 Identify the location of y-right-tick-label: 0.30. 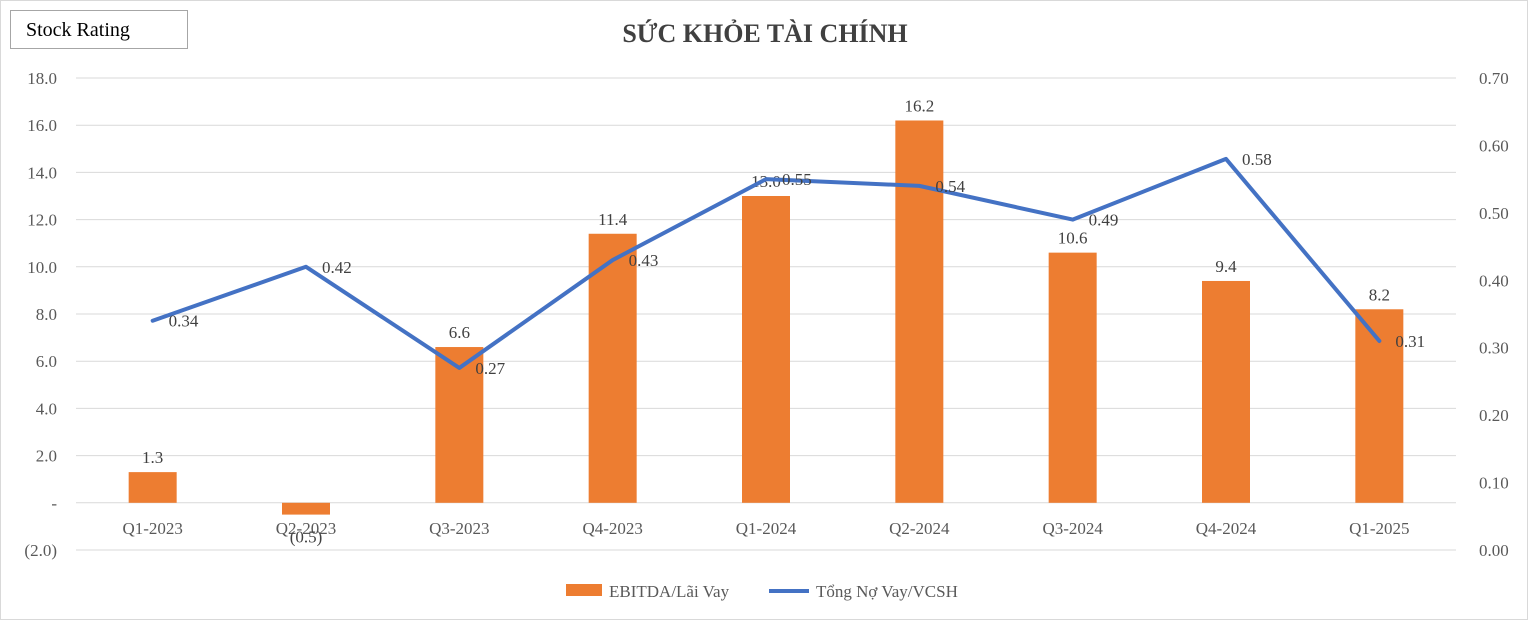
(1494, 348).